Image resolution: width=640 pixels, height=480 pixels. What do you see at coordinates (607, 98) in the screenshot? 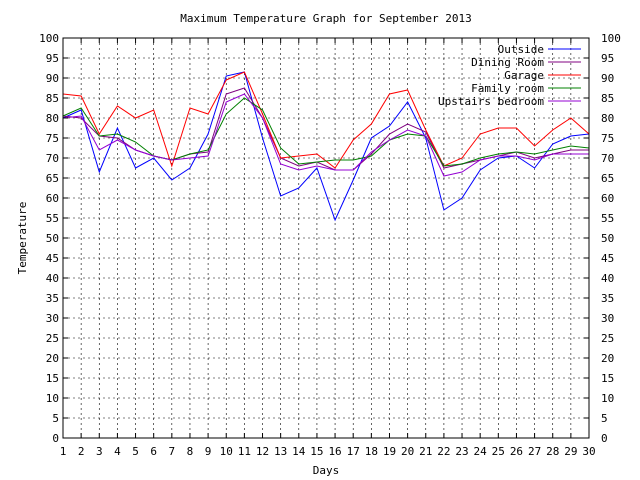
I see `y-tick-label-right: 85` at bounding box center [607, 98].